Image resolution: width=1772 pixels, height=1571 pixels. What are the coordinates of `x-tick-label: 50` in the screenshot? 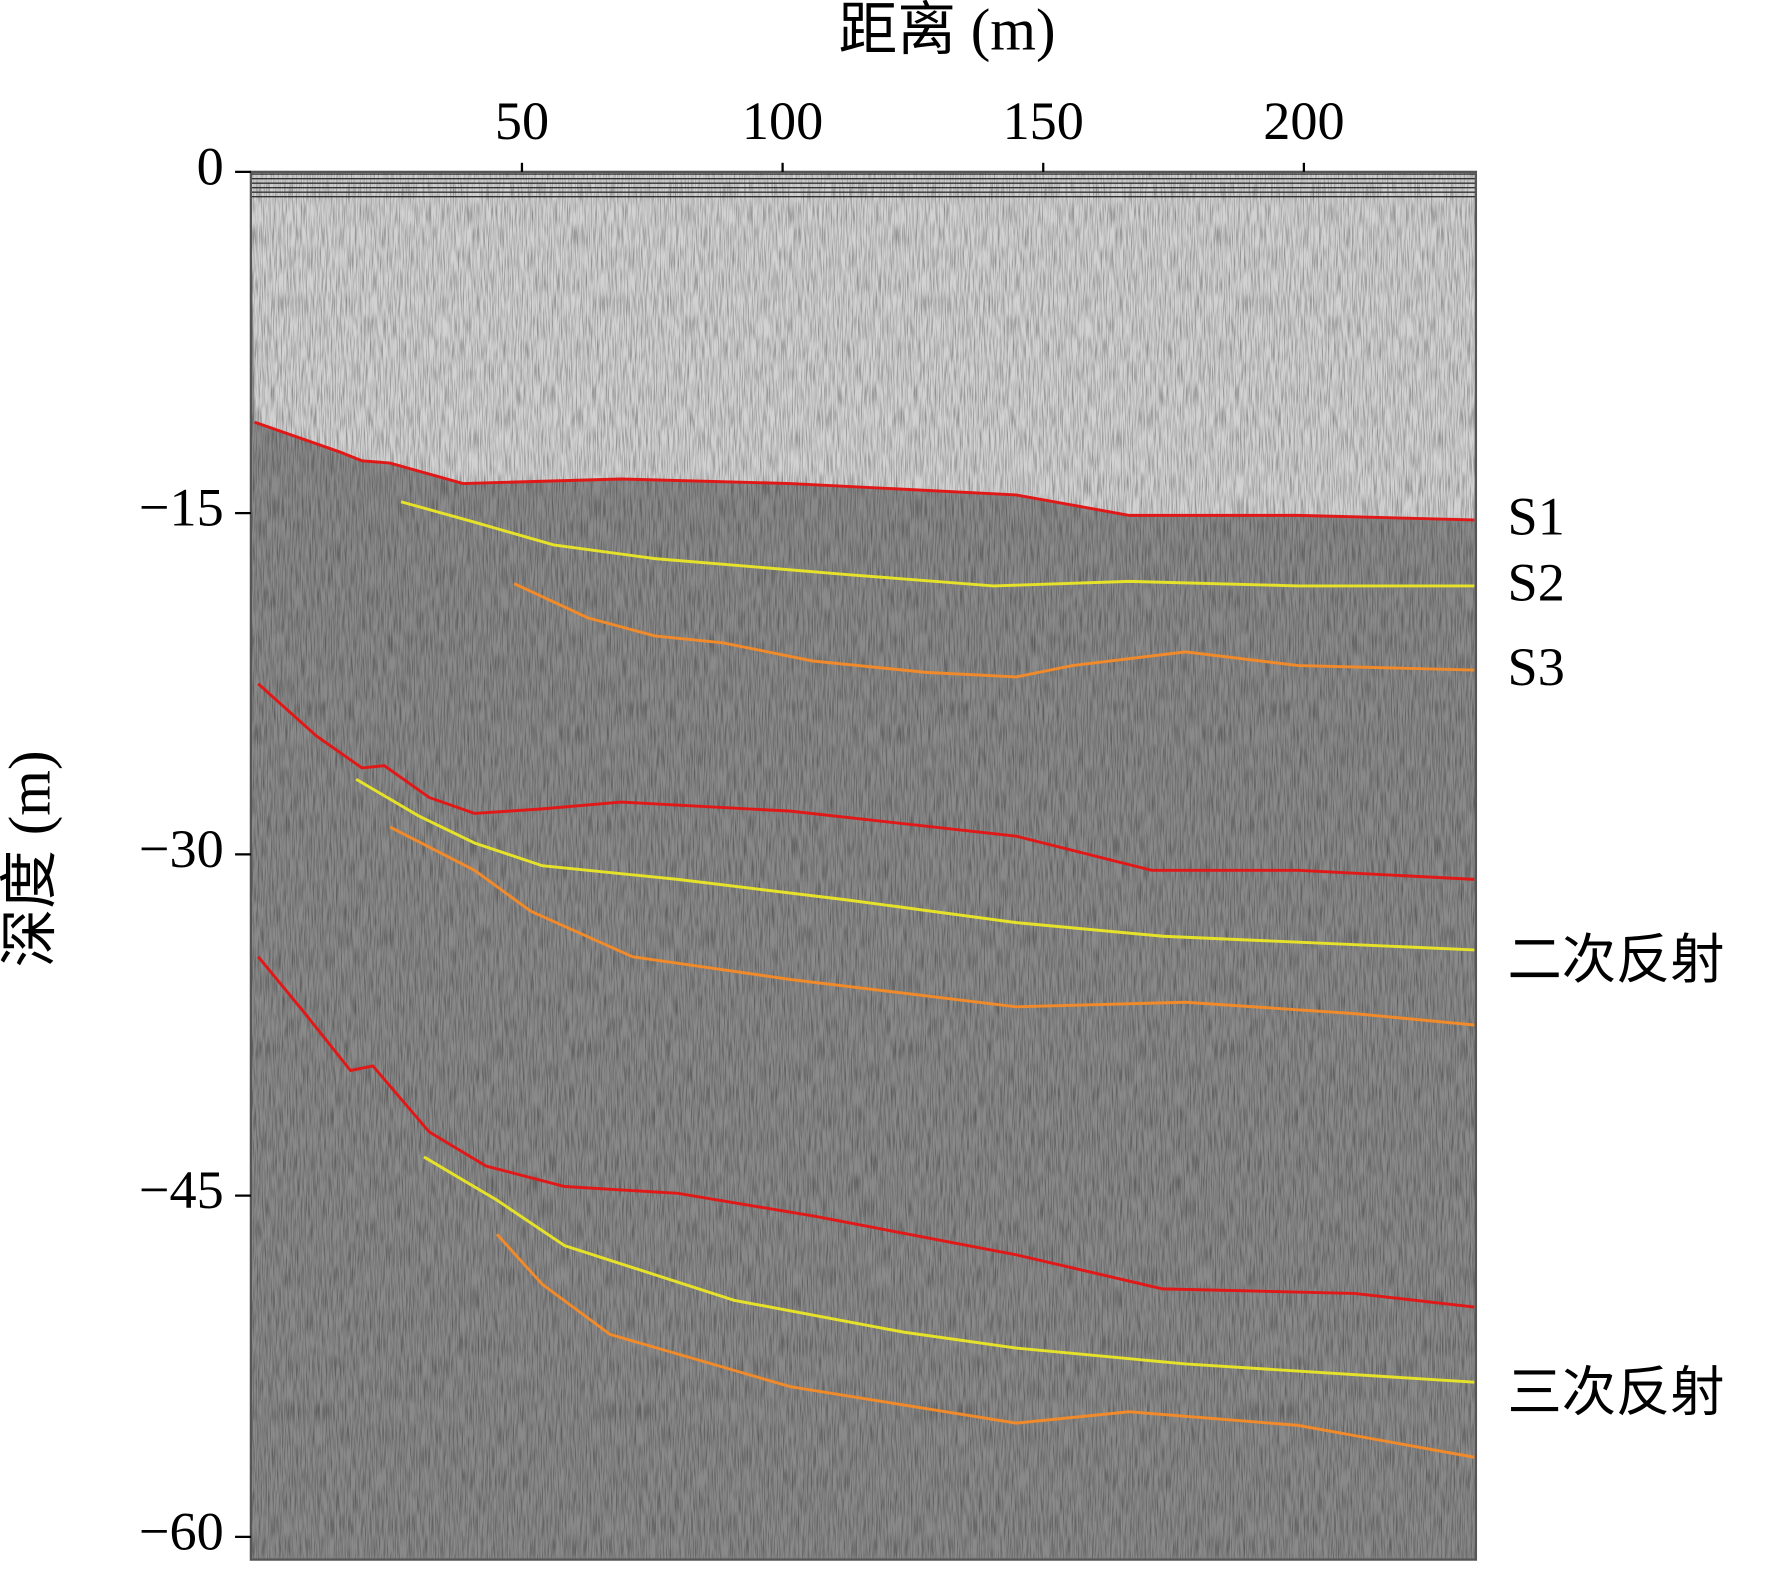 It's located at (522, 121).